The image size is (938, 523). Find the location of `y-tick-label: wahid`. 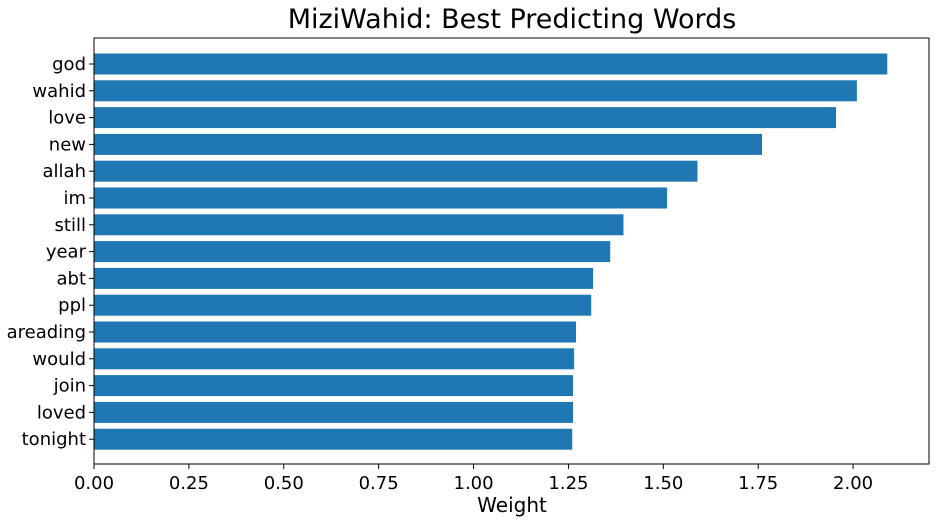

y-tick-label: wahid is located at coordinates (59, 91).